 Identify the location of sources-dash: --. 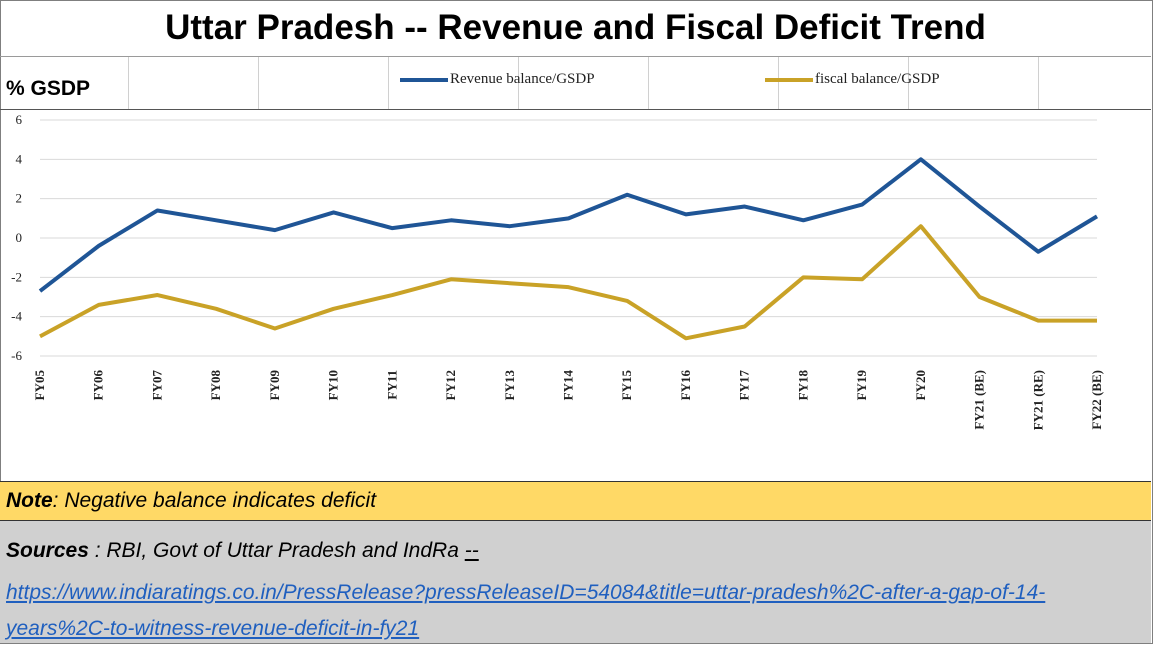
(471, 550).